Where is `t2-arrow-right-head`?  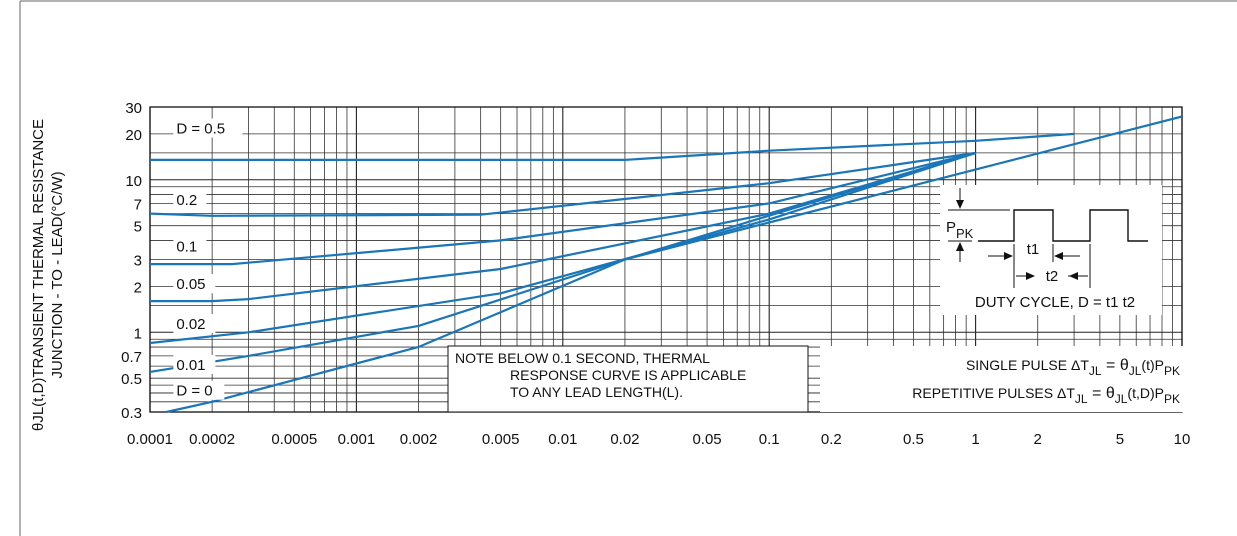 t2-arrow-right-head is located at coordinates (1073, 276).